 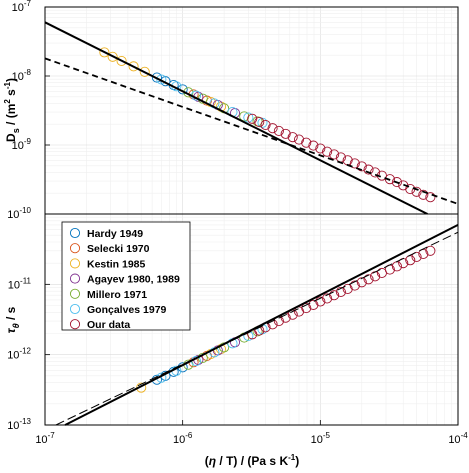 I want to click on svg-text: Ds / (m2 s-1), so click(x=12, y=110).